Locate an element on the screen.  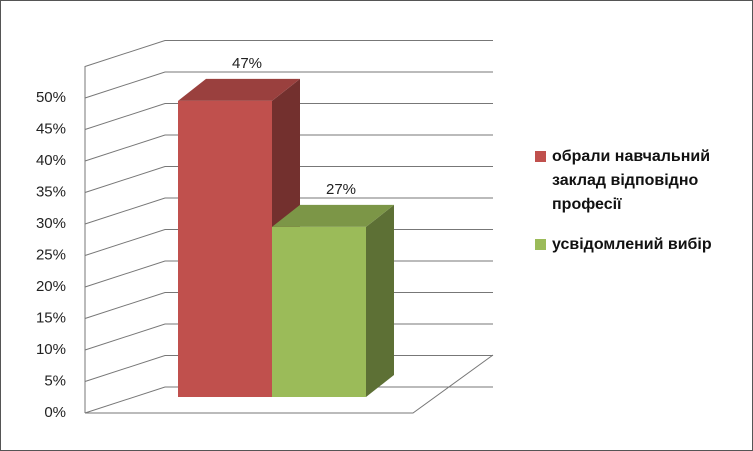
y-tick-label: 30% is located at coordinates (51, 223).